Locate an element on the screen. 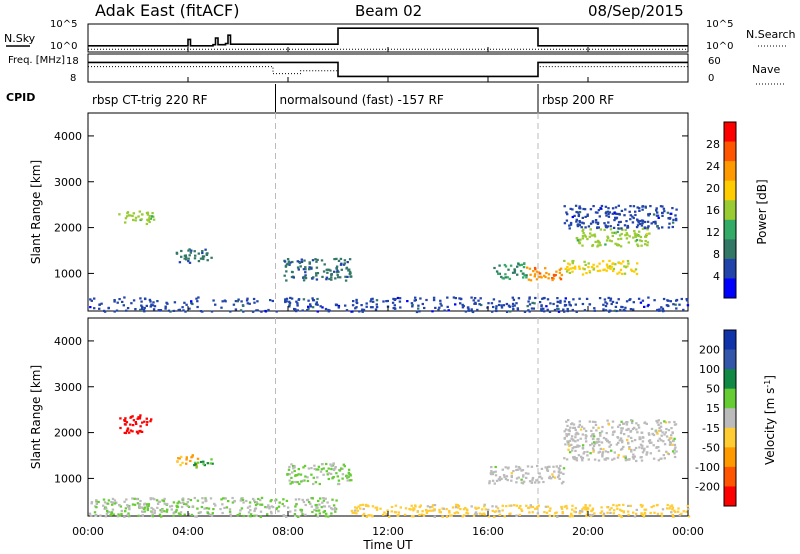 The width and height of the screenshot is (800, 554). colorbar-tick: 200 is located at coordinates (709, 350).